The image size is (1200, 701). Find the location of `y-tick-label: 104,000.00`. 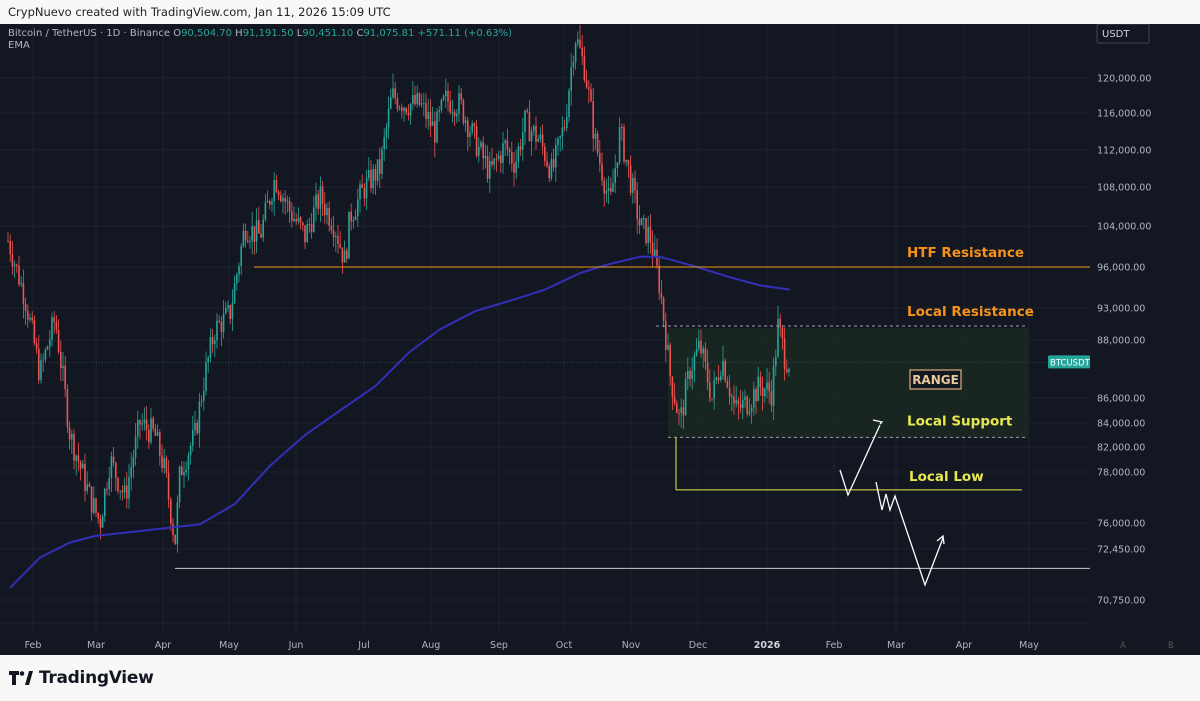

y-tick-label: 104,000.00 is located at coordinates (1124, 227).